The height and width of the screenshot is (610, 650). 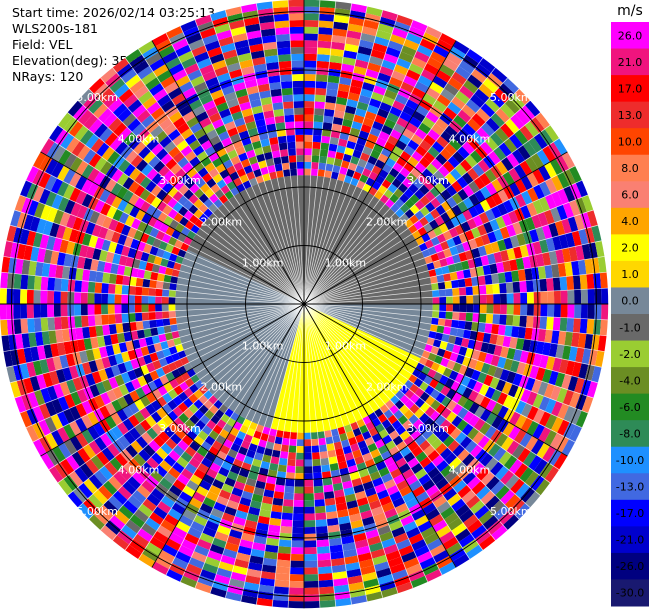 I want to click on colorbar-tick: 0.0, so click(x=630, y=301).